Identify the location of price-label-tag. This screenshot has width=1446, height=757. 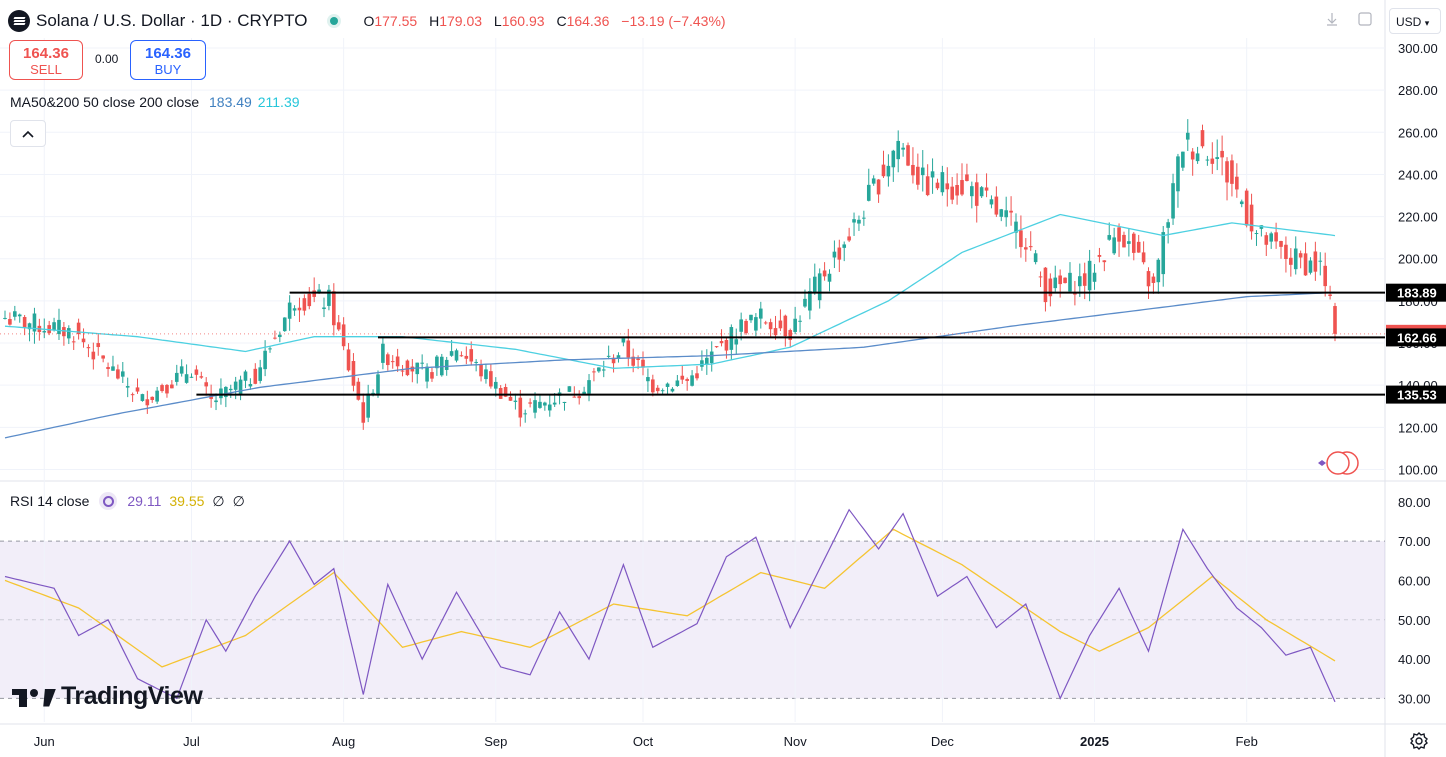
(1416, 292).